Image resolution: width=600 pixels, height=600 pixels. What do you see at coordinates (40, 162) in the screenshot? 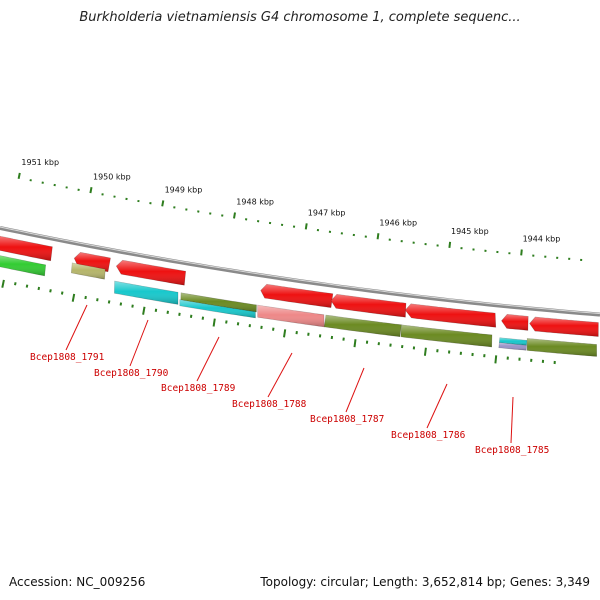
I see `ruler-label: 1951 kbp` at bounding box center [40, 162].